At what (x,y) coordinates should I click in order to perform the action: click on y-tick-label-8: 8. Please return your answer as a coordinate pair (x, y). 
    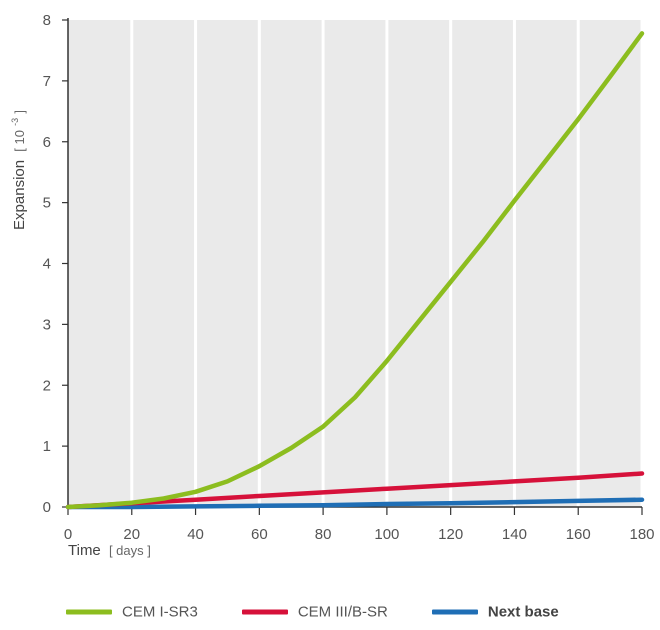
    Looking at the image, I should click on (47, 20).